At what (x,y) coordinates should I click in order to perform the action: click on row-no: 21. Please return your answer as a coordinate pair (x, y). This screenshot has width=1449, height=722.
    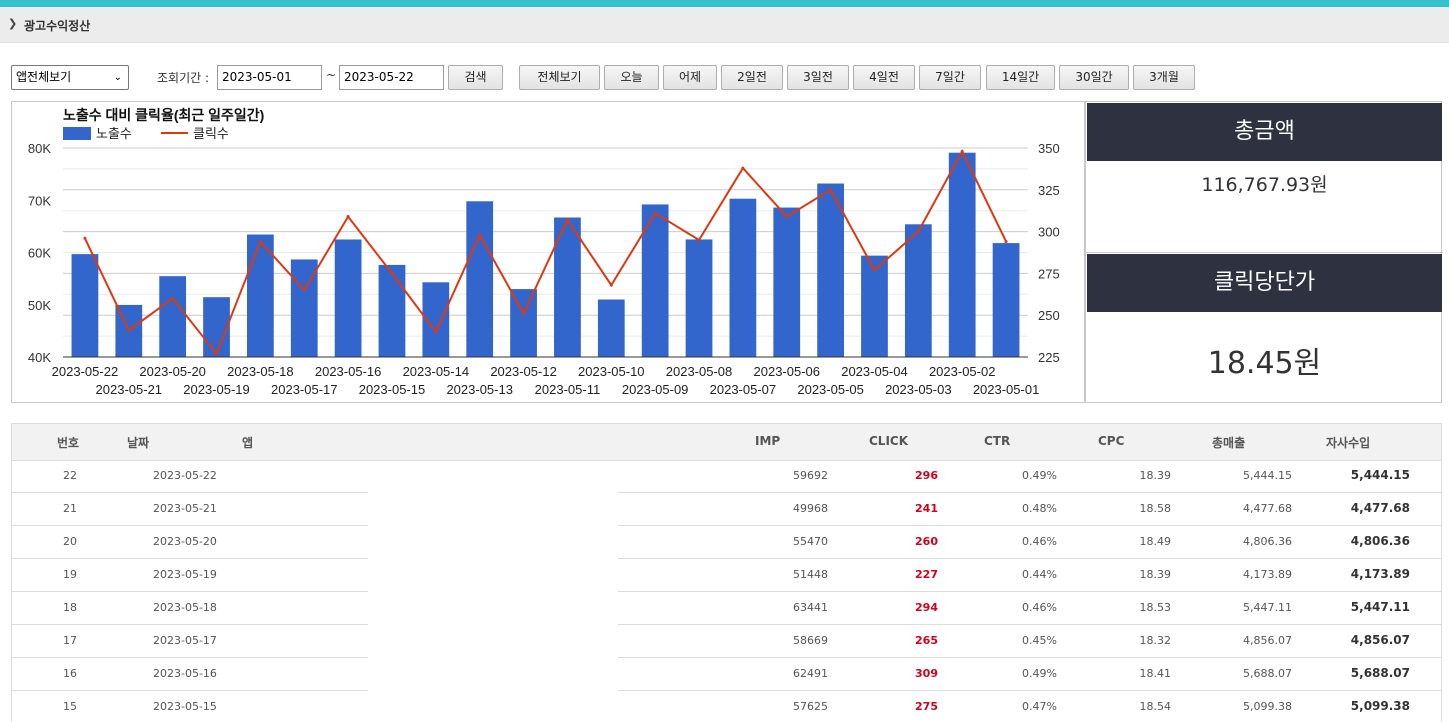
    Looking at the image, I should click on (70, 508).